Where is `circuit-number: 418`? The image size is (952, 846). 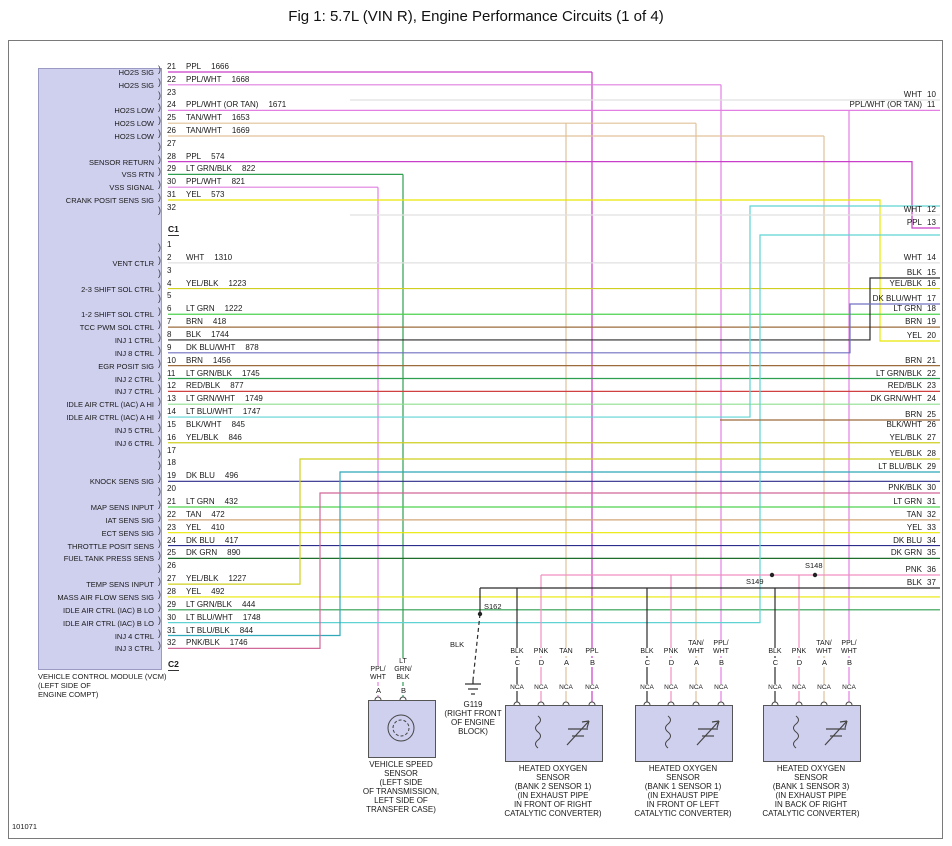
circuit-number: 418 is located at coordinates (219, 322).